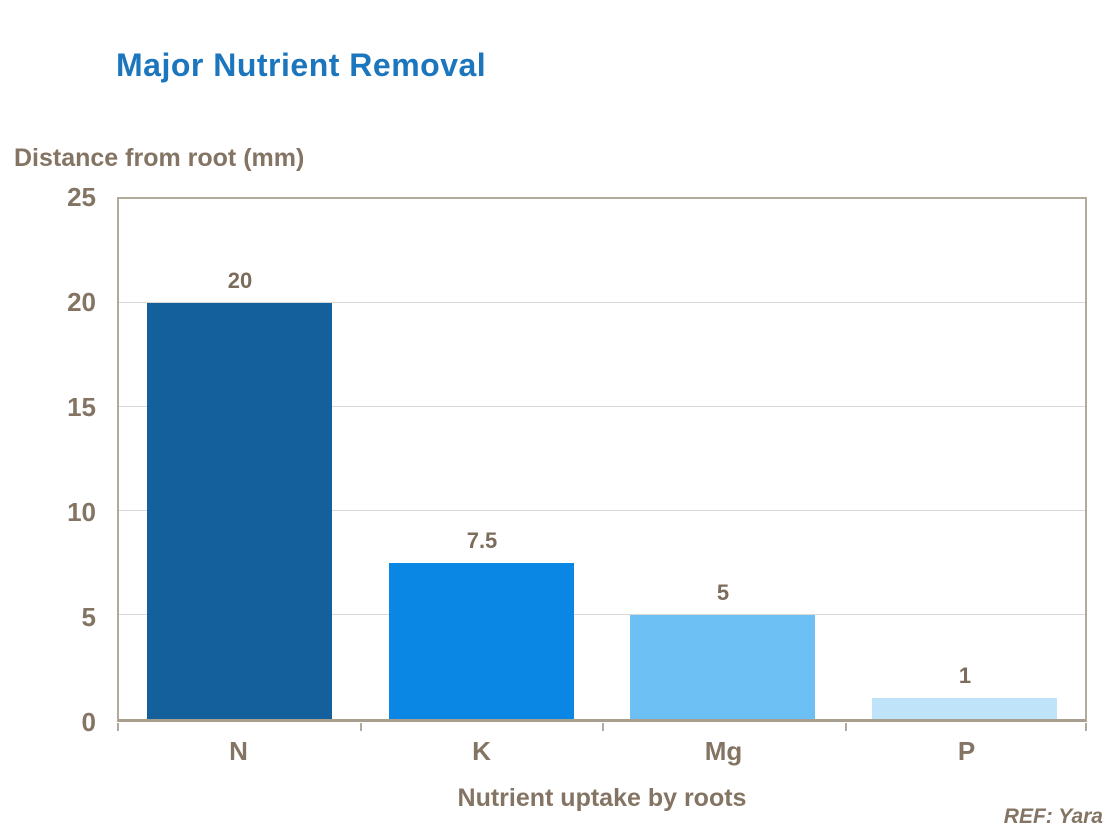 This screenshot has height=833, width=1110. What do you see at coordinates (481, 751) in the screenshot?
I see `x-category-label-K: K` at bounding box center [481, 751].